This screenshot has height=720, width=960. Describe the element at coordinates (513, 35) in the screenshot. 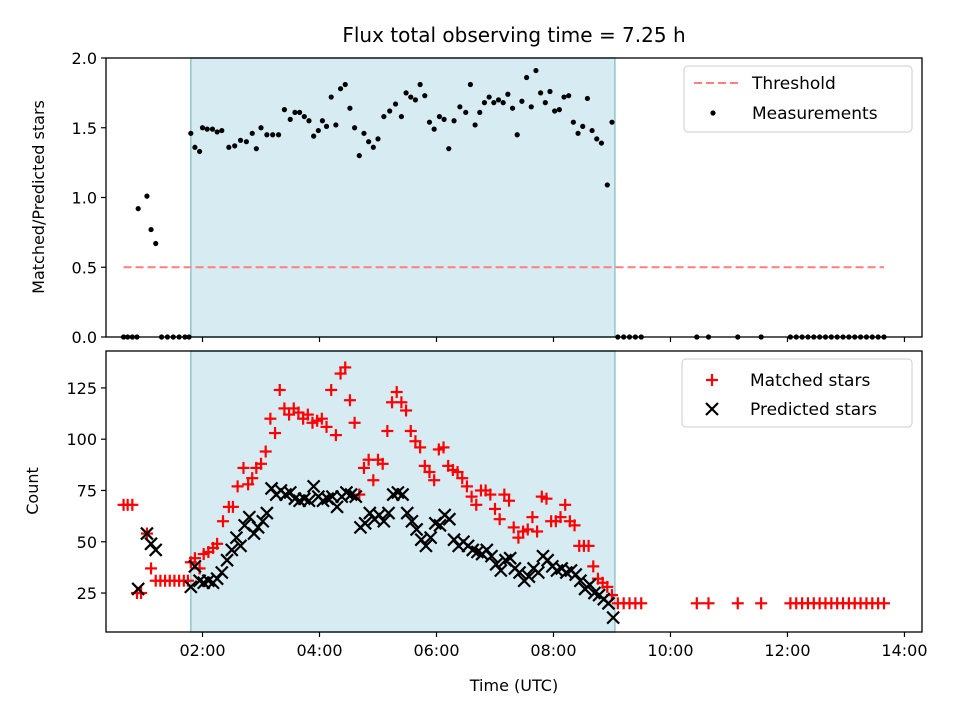

I see `chart-title: Flux total observing time = 7.25 h` at that location.